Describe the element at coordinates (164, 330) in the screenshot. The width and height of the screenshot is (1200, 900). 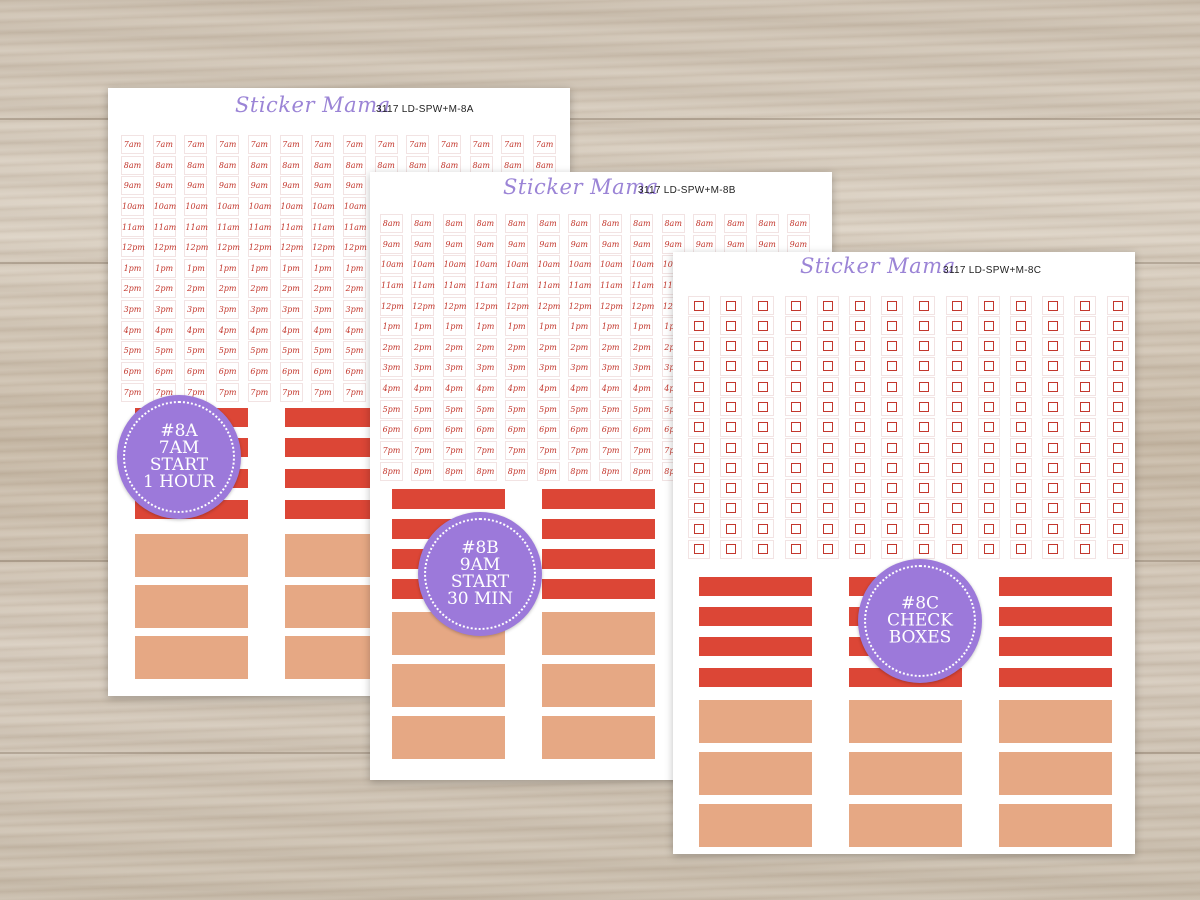
I see `time-sticker: 4pm` at that location.